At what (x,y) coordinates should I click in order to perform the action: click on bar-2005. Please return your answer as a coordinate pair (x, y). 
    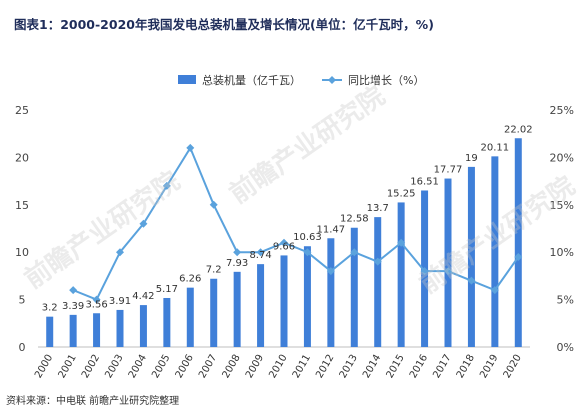
    Looking at the image, I should click on (167, 322).